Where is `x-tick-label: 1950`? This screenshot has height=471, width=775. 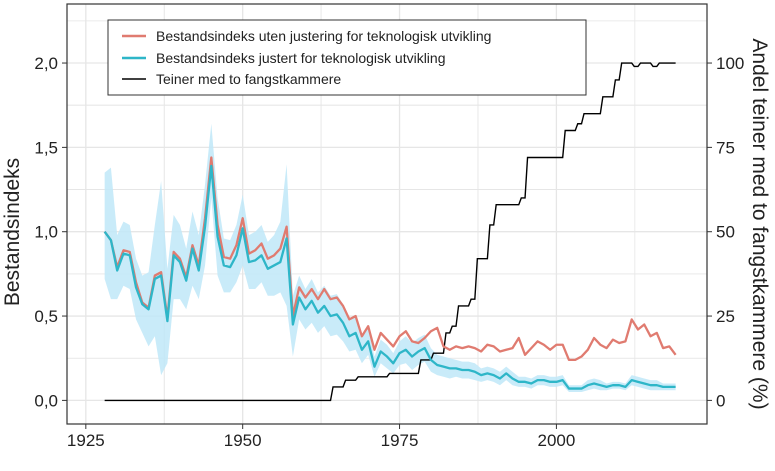 x-tick-label: 1950 is located at coordinates (243, 440).